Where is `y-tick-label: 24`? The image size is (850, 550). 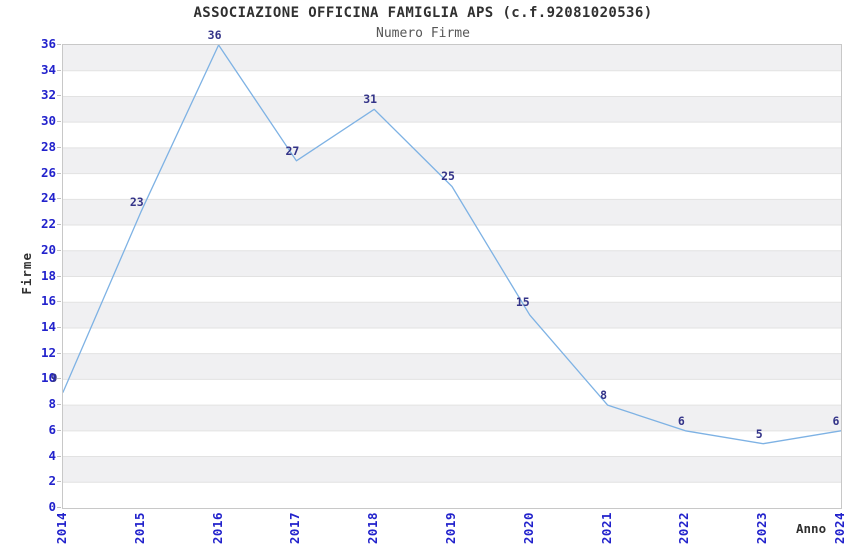
y-tick-label: 24 is located at coordinates (48, 198).